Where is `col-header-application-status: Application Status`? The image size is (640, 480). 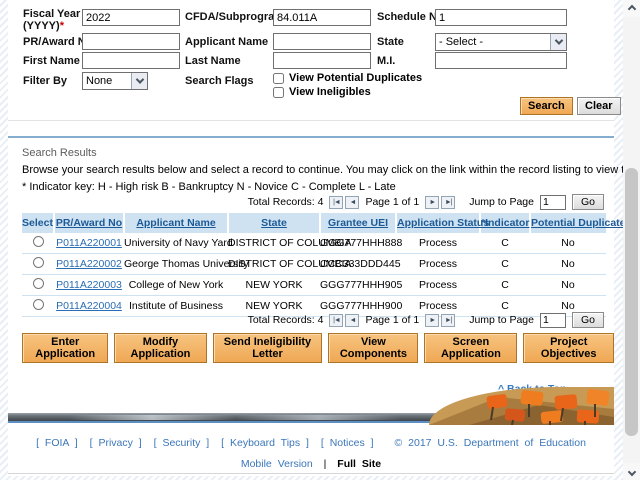 col-header-application-status: Application Status is located at coordinates (442, 223).